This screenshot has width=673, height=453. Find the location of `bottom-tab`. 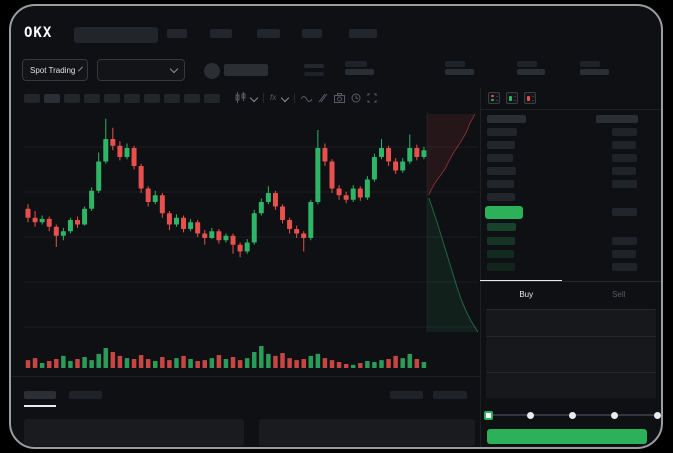

bottom-tab is located at coordinates (85, 395).